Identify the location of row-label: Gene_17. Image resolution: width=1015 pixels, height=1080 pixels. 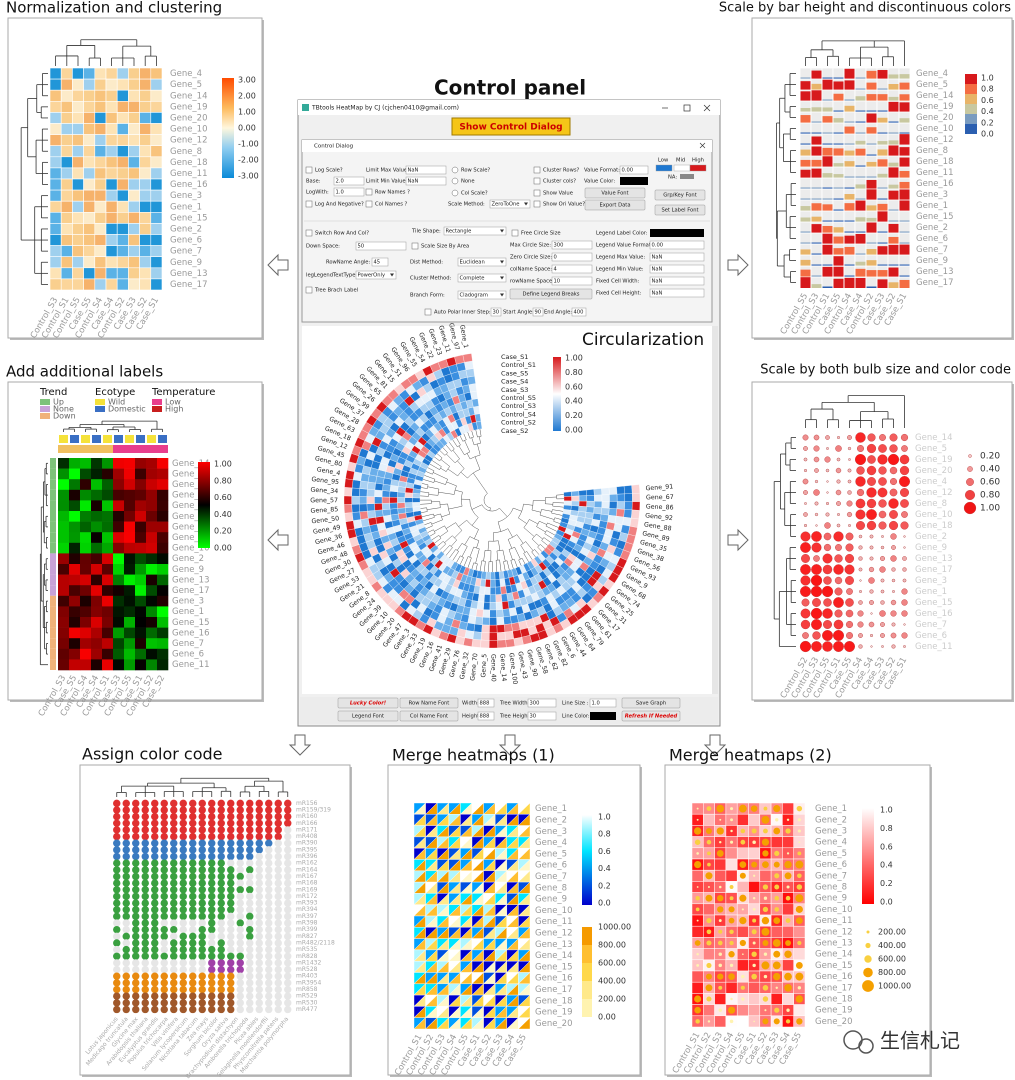
(934, 570).